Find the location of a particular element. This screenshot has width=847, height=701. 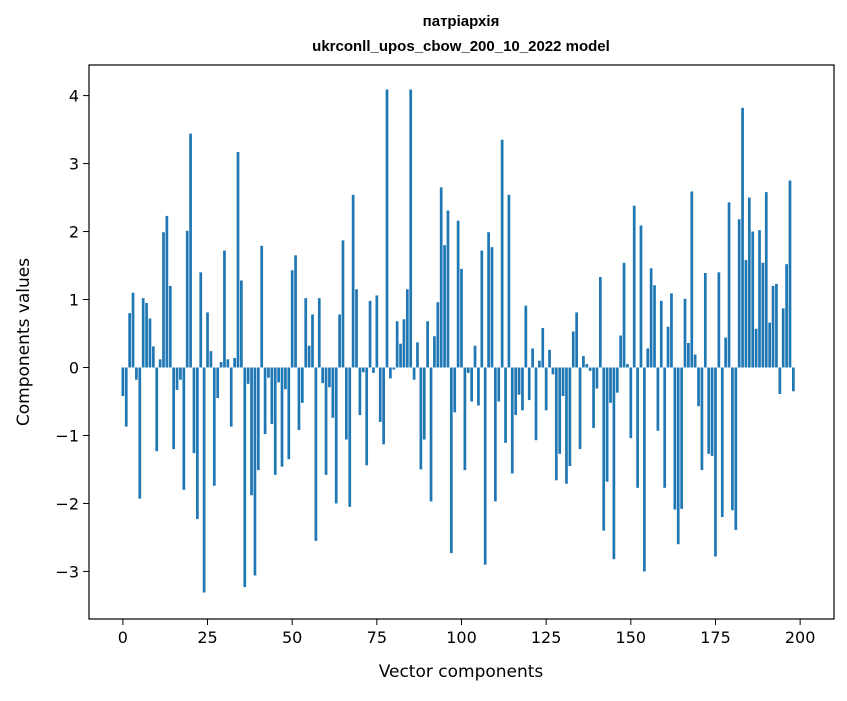

y-tick-label--1: −1 is located at coordinates (67, 435).